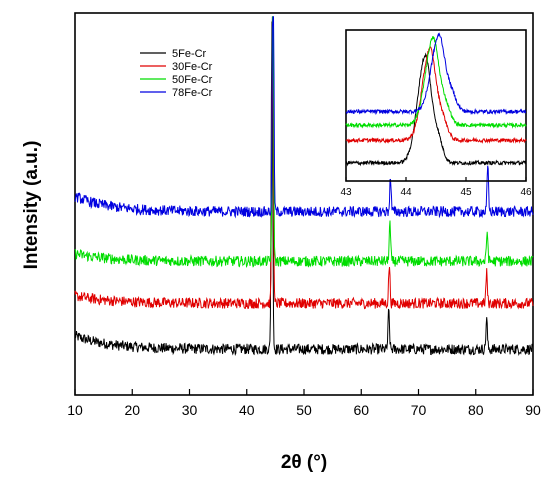 The image size is (550, 484). I want to click on inset-series-line-78fe-cr, so click(436, 74).